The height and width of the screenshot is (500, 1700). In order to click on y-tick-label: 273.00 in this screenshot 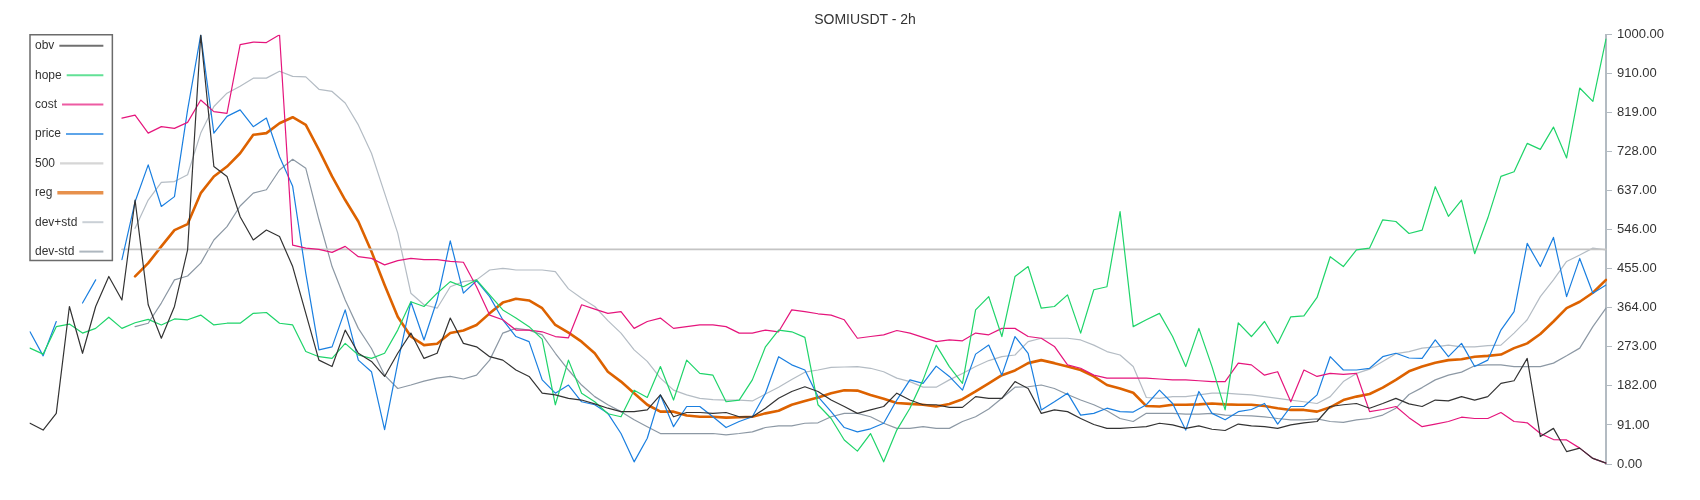, I will do `click(1637, 346)`.